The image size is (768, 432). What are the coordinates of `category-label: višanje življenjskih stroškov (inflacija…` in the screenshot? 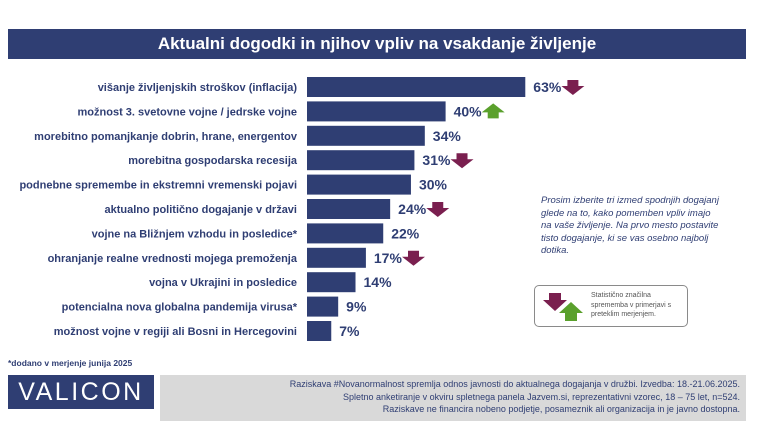 It's located at (198, 88).